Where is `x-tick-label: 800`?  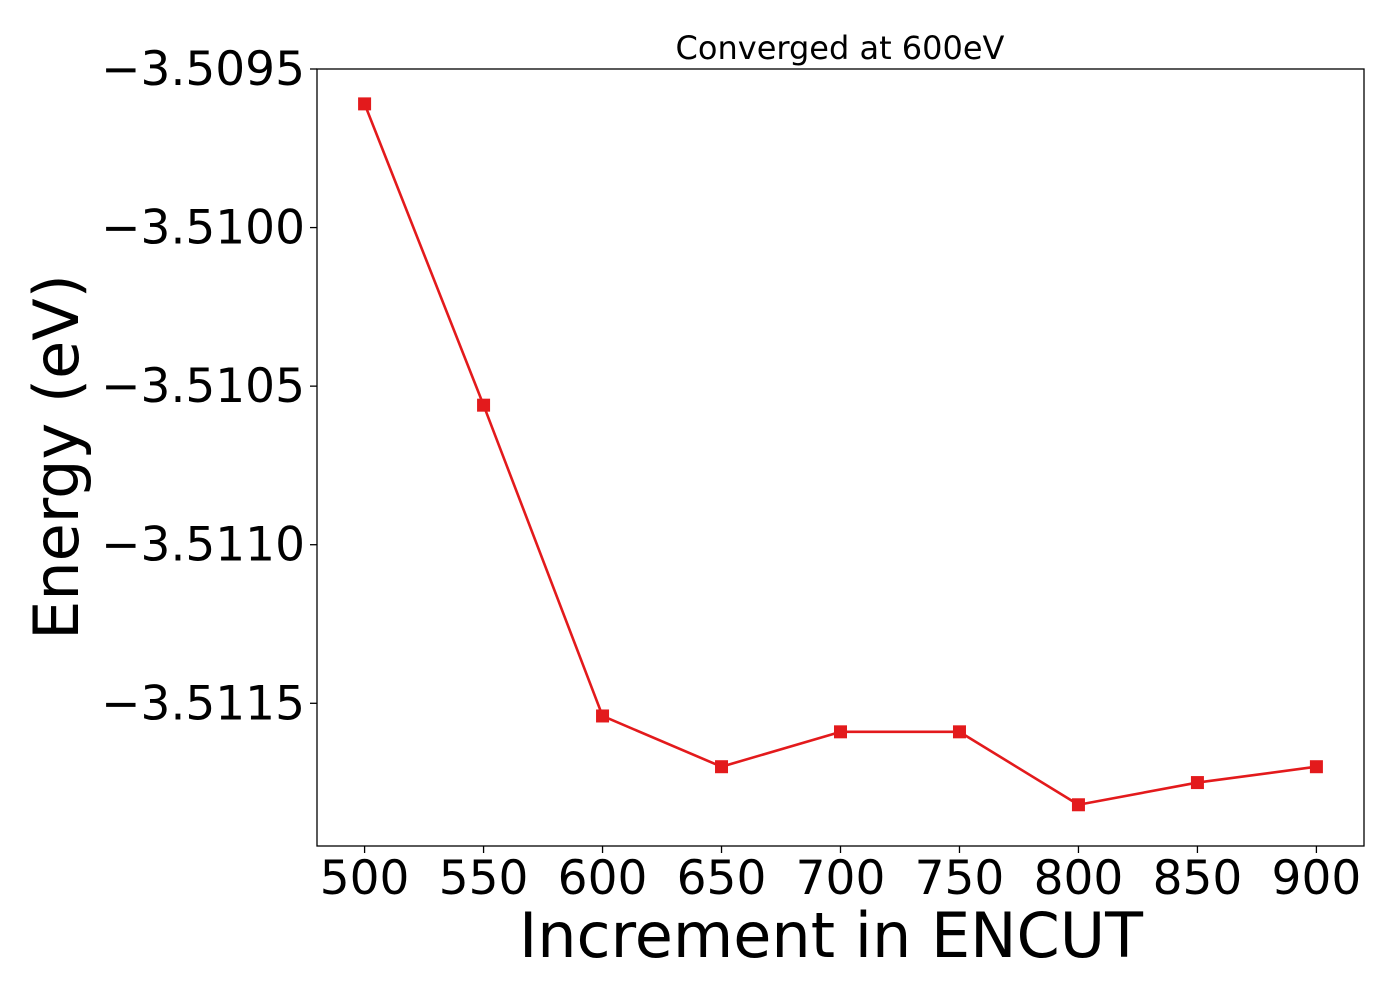
x-tick-label: 800 is located at coordinates (1079, 878).